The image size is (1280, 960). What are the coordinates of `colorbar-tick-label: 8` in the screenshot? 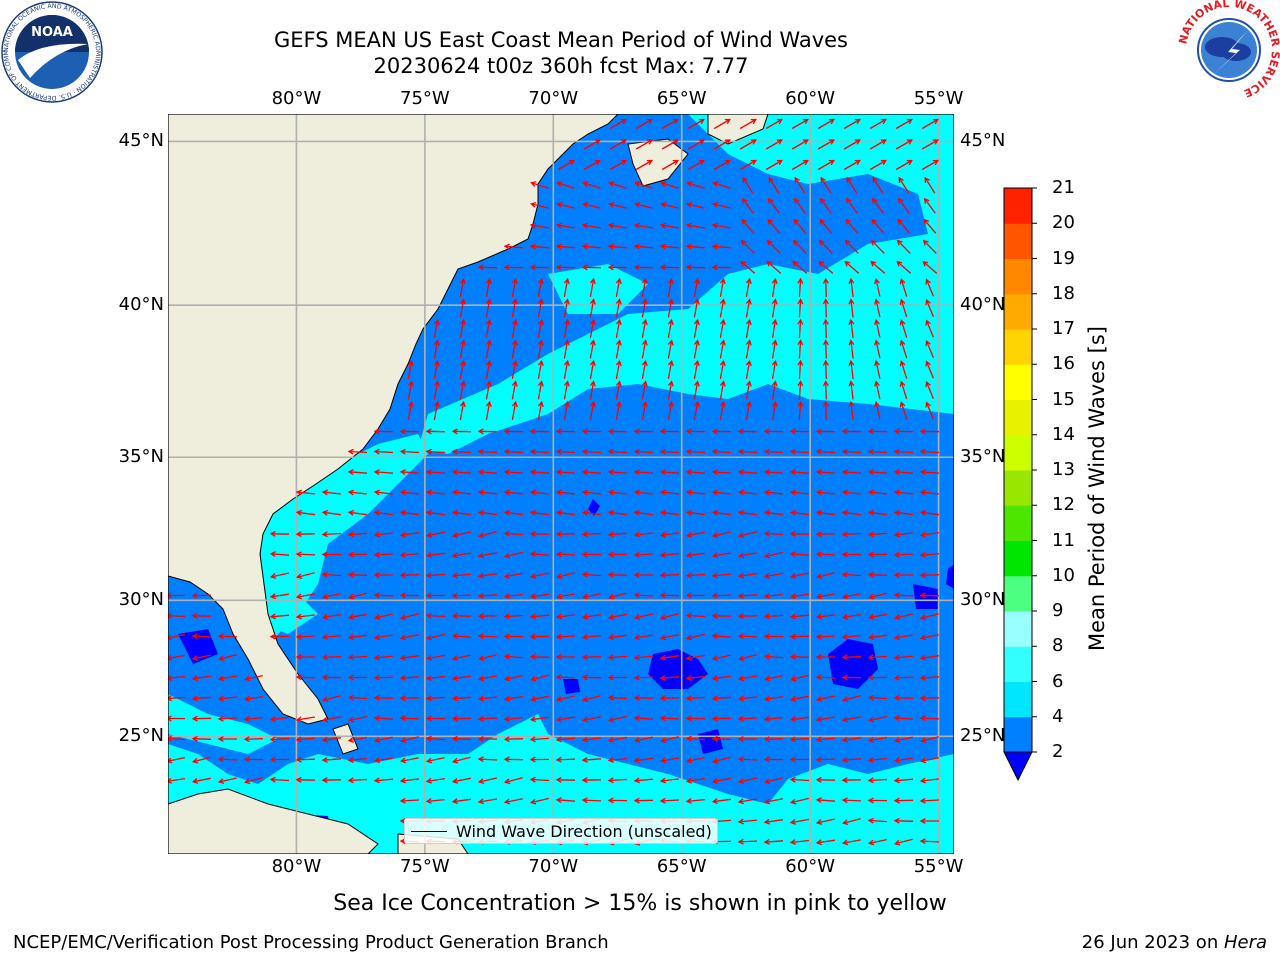 It's located at (1058, 646).